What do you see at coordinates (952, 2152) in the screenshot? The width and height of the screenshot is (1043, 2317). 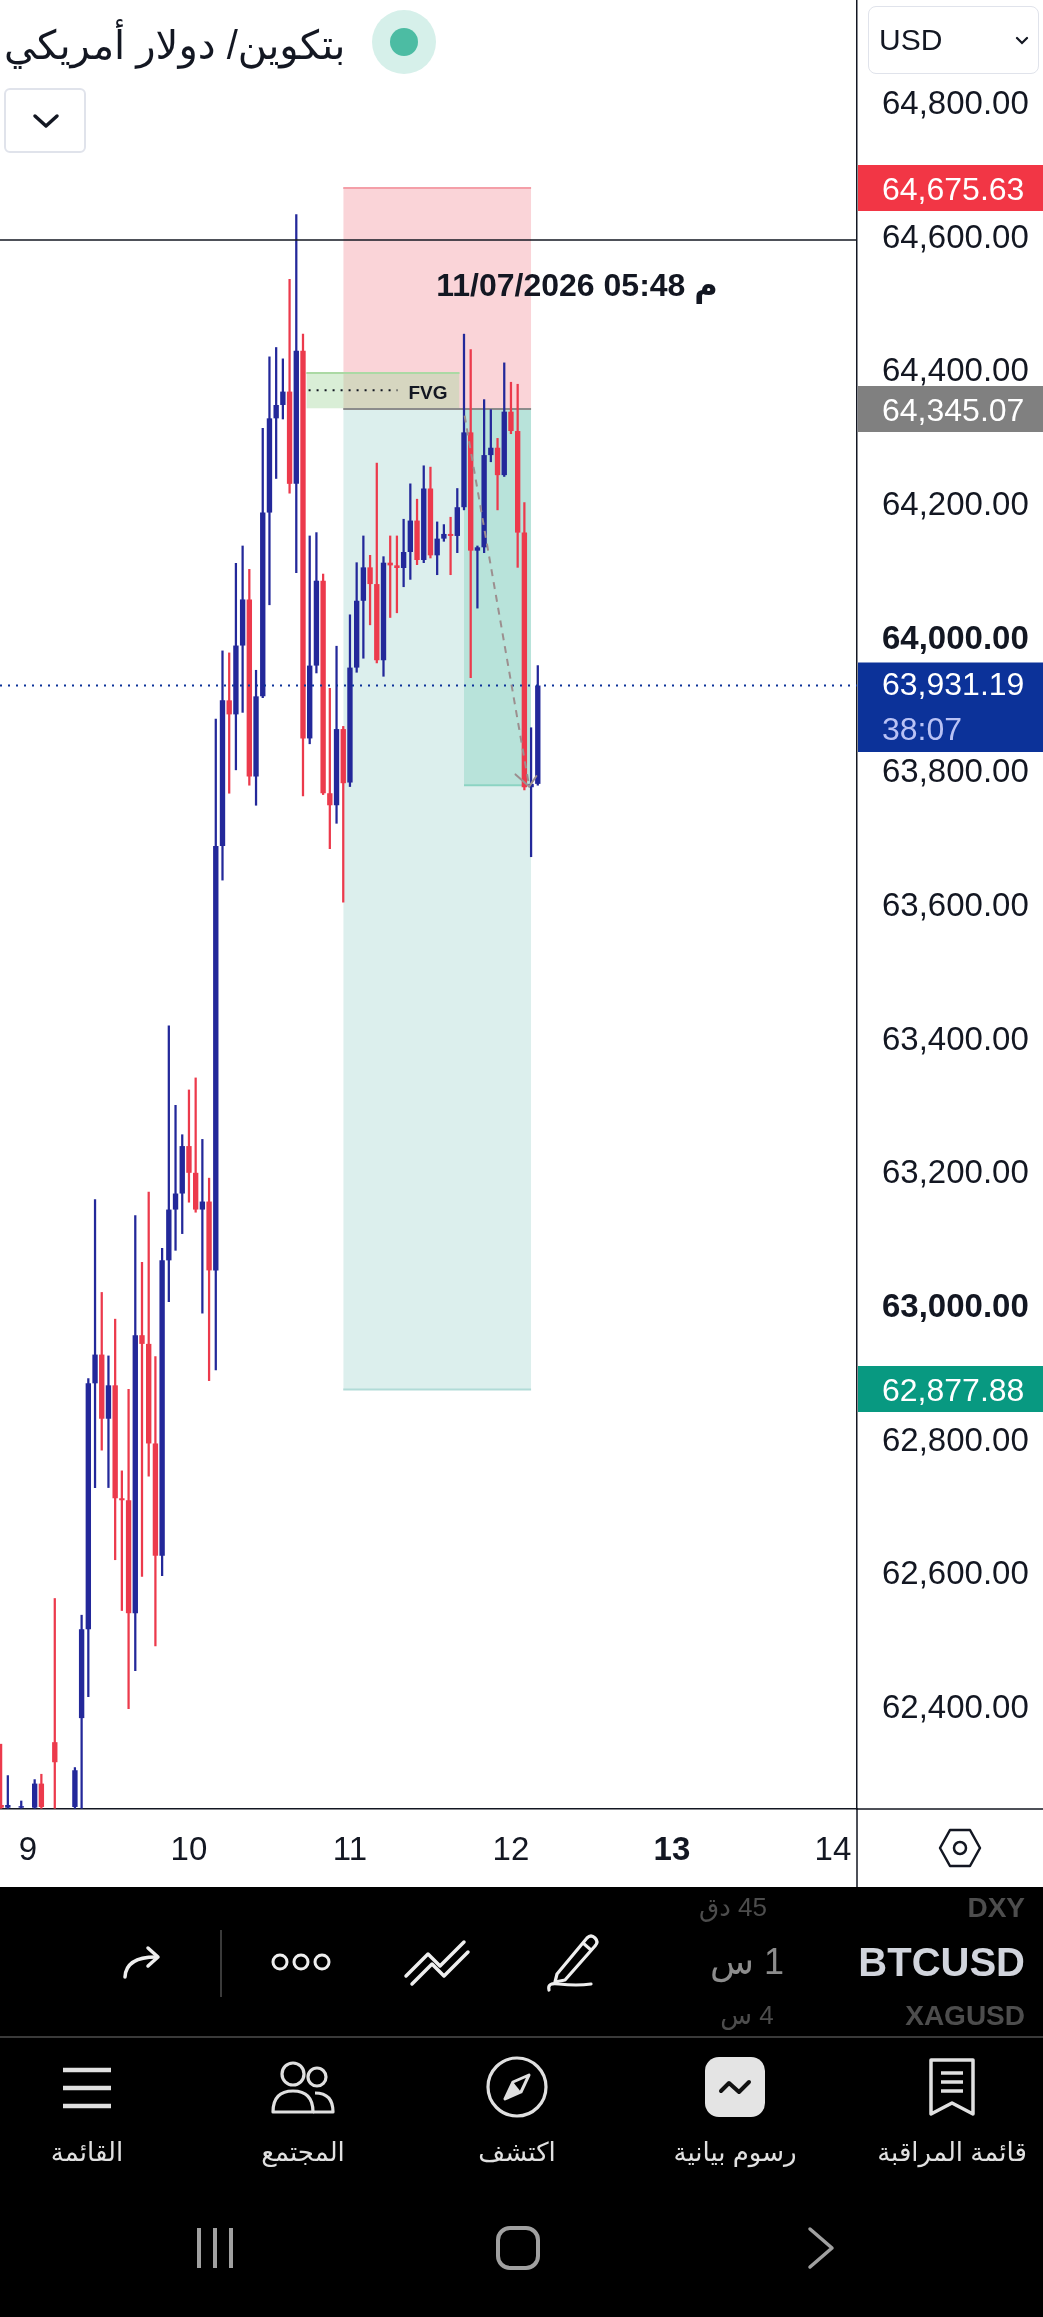 I see `text: قائمة المراقبة` at bounding box center [952, 2152].